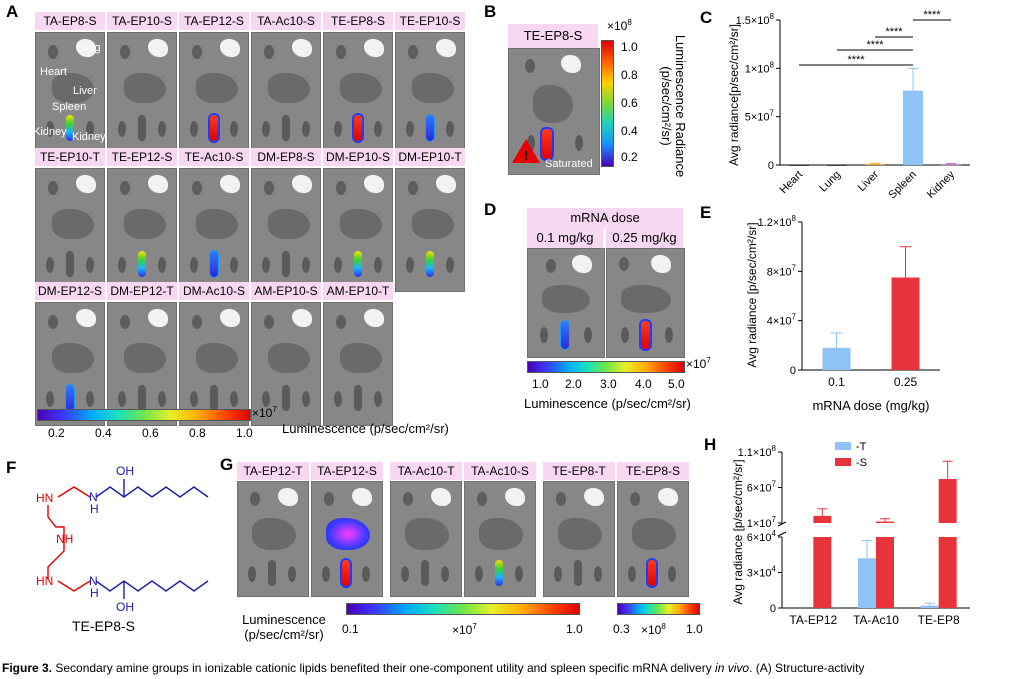  Describe the element at coordinates (629, 103) in the screenshot. I see `panel-b-tick-3: 0.6` at that location.